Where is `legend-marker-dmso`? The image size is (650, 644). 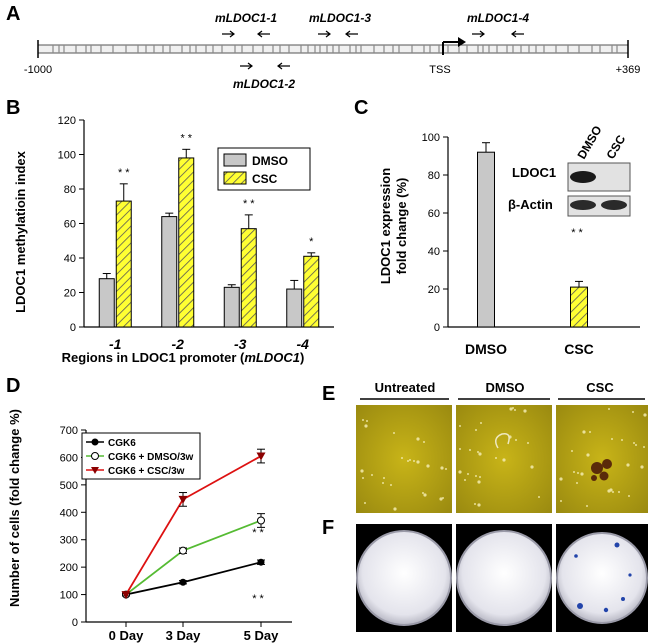 legend-marker-dmso is located at coordinates (95, 456).